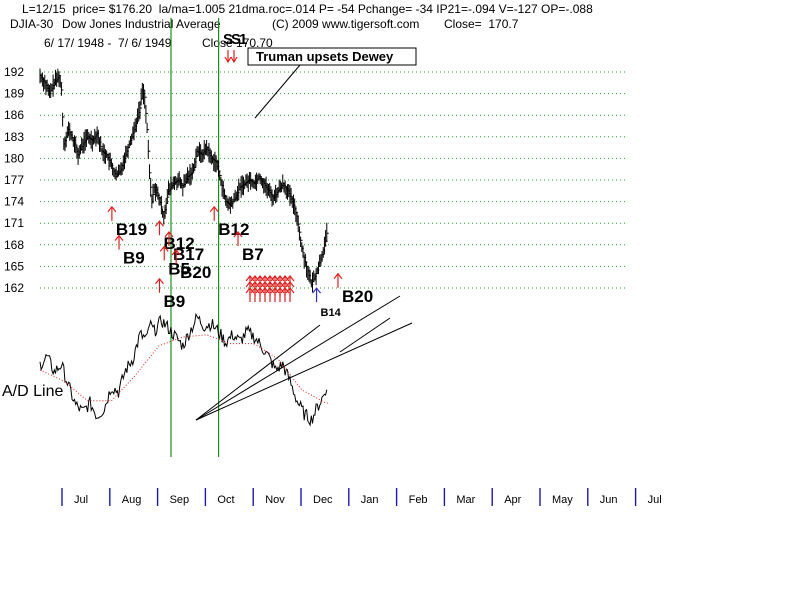 This screenshot has height=600, width=800. What do you see at coordinates (14, 266) in the screenshot?
I see `y-tick-label: 165` at bounding box center [14, 266].